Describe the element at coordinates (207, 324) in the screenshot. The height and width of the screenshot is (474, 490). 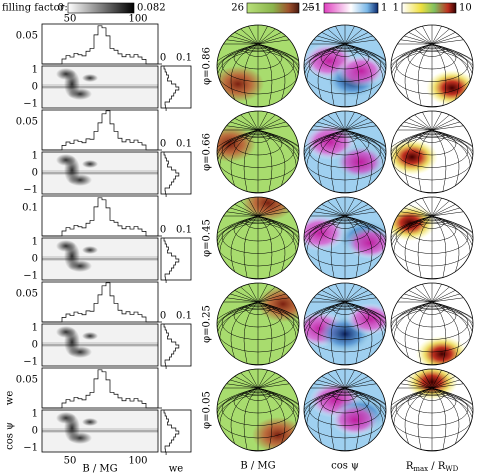
I see `phase-label: φ=0.25` at that location.